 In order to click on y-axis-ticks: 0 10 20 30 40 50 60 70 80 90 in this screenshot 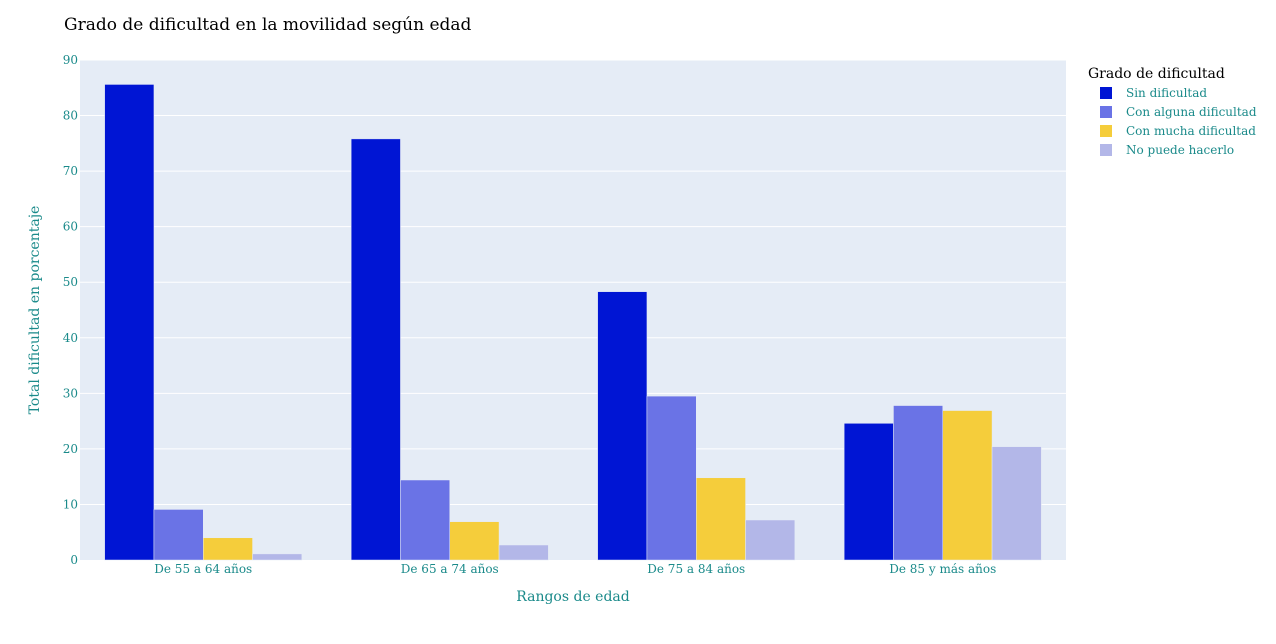, I will do `click(70, 310)`.